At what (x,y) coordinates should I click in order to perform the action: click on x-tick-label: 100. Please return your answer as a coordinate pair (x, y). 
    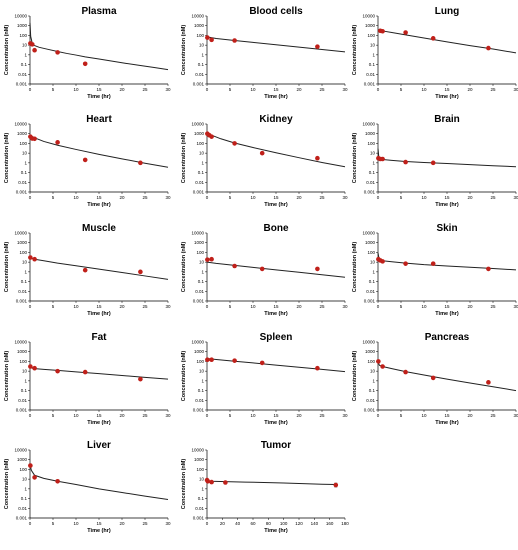
    Looking at the image, I should click on (284, 523).